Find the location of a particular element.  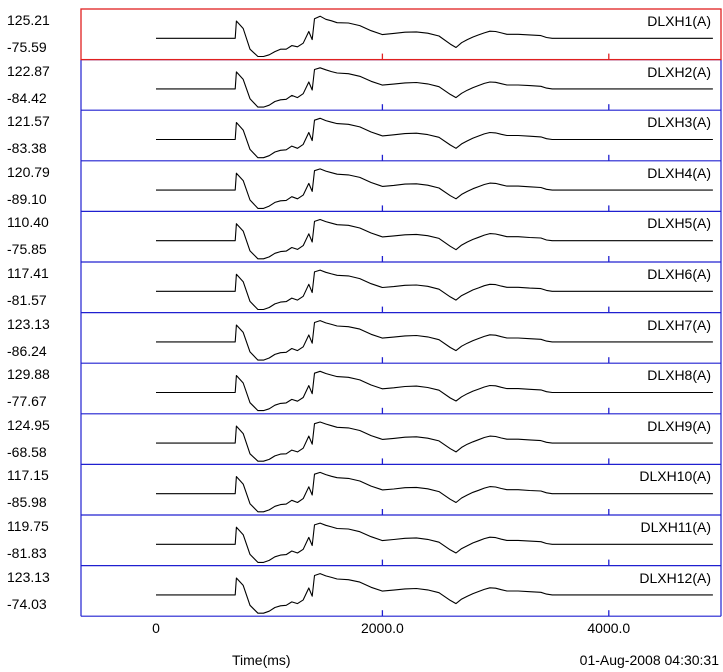

channel-name-7: DLXH7(A) is located at coordinates (679, 324).